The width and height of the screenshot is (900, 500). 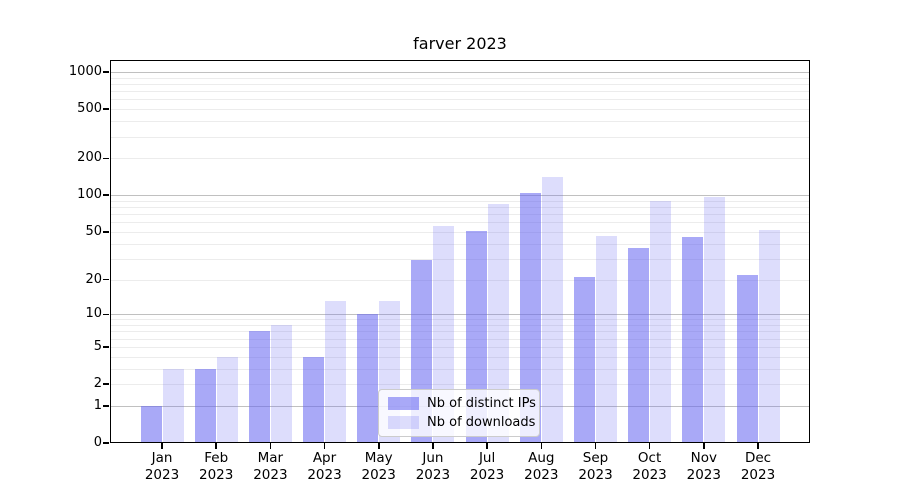 I want to click on y-axis-tick-label: 5, so click(x=97, y=346).